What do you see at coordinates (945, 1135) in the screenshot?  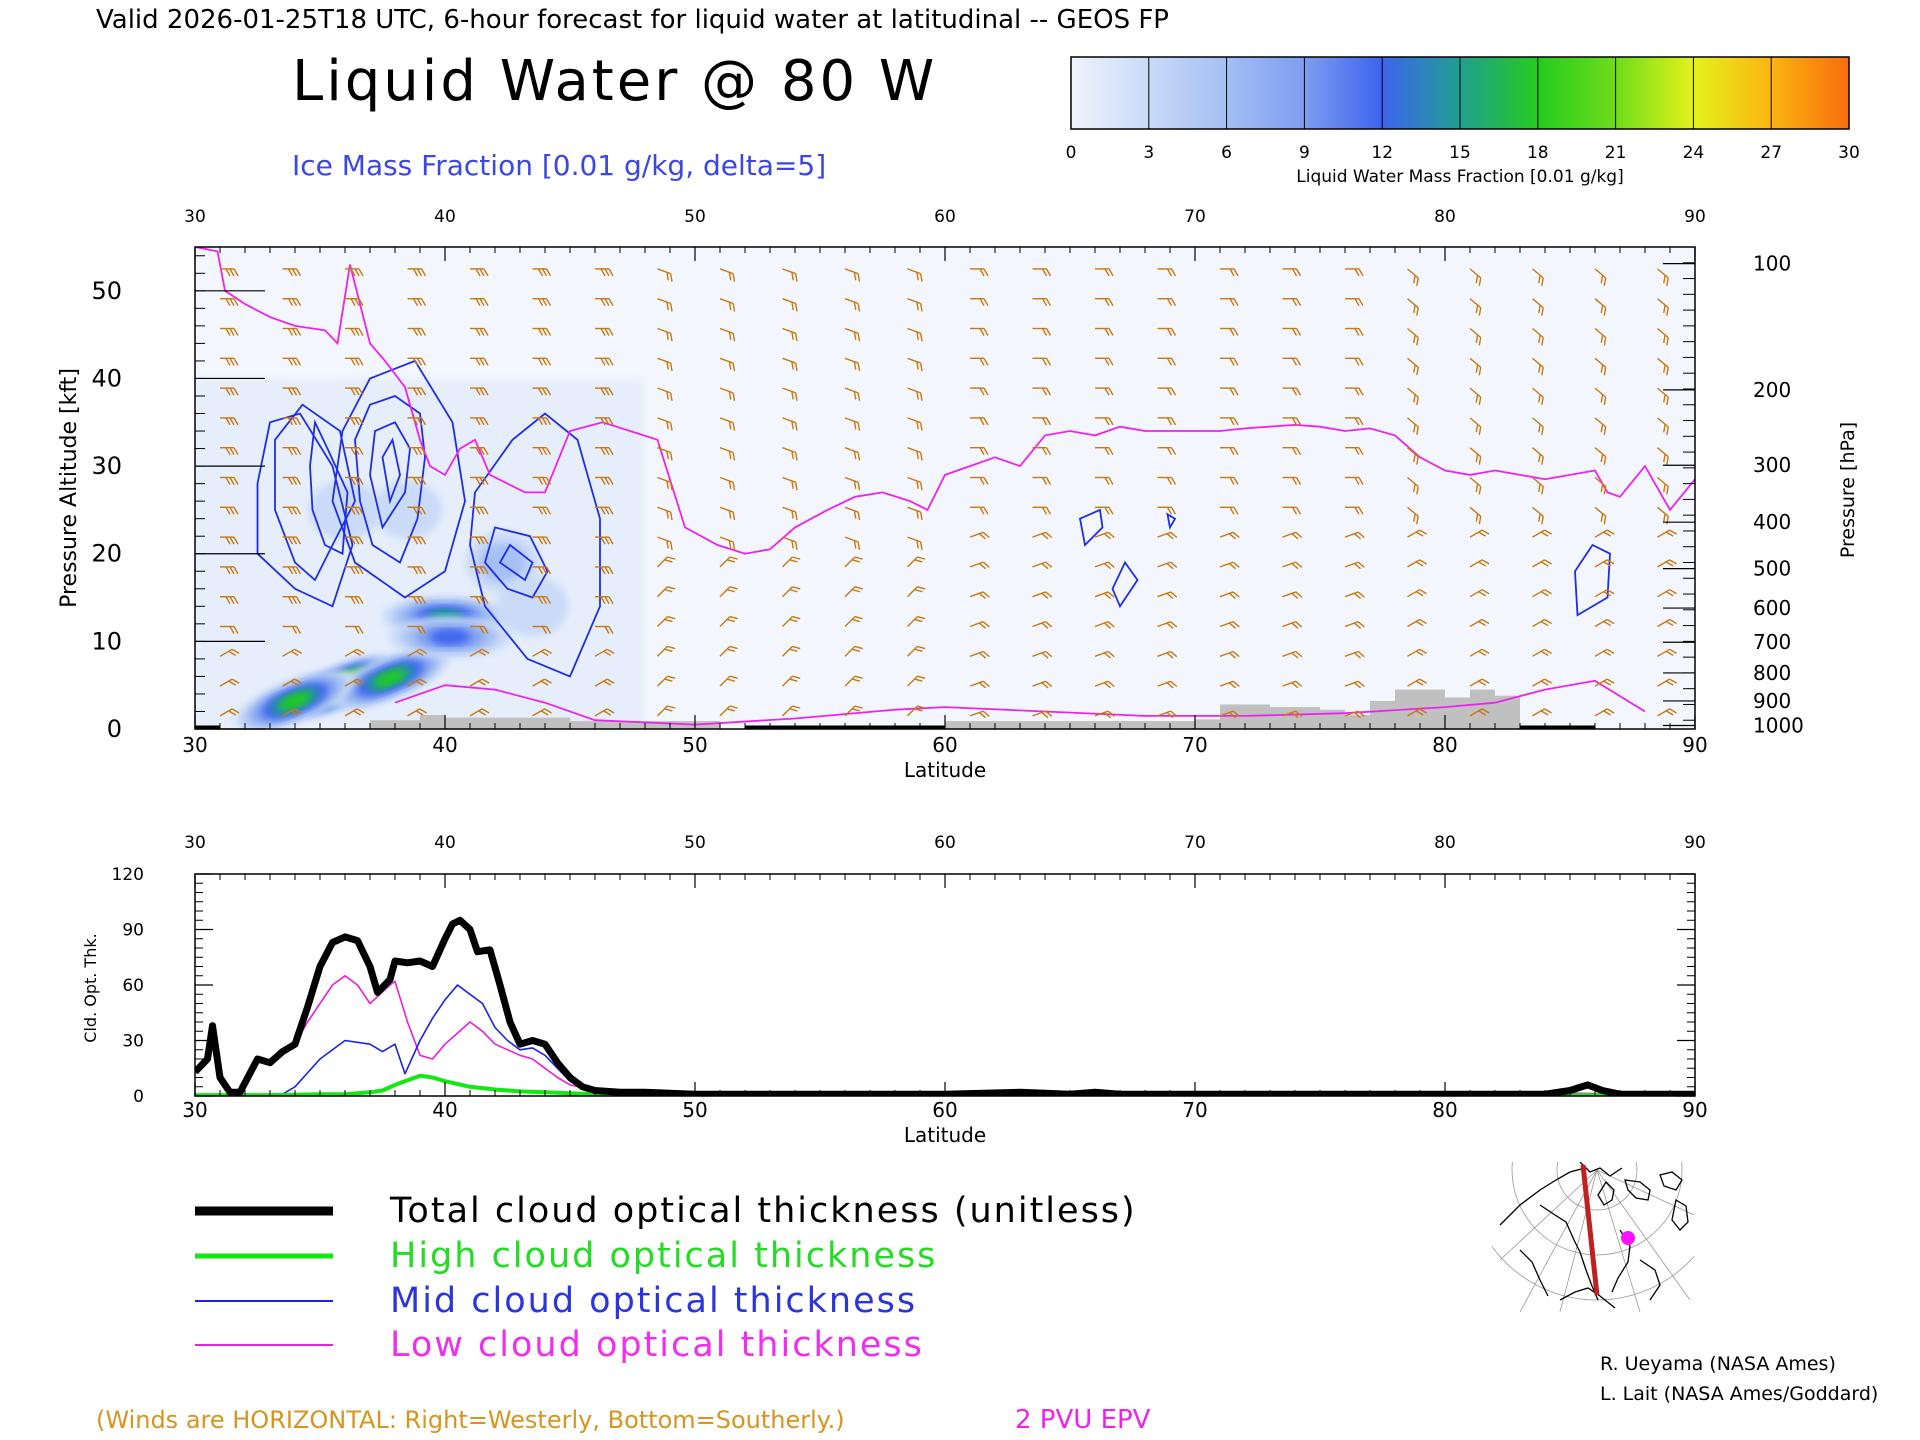 I see `bottom-xlabel: Latitude` at bounding box center [945, 1135].